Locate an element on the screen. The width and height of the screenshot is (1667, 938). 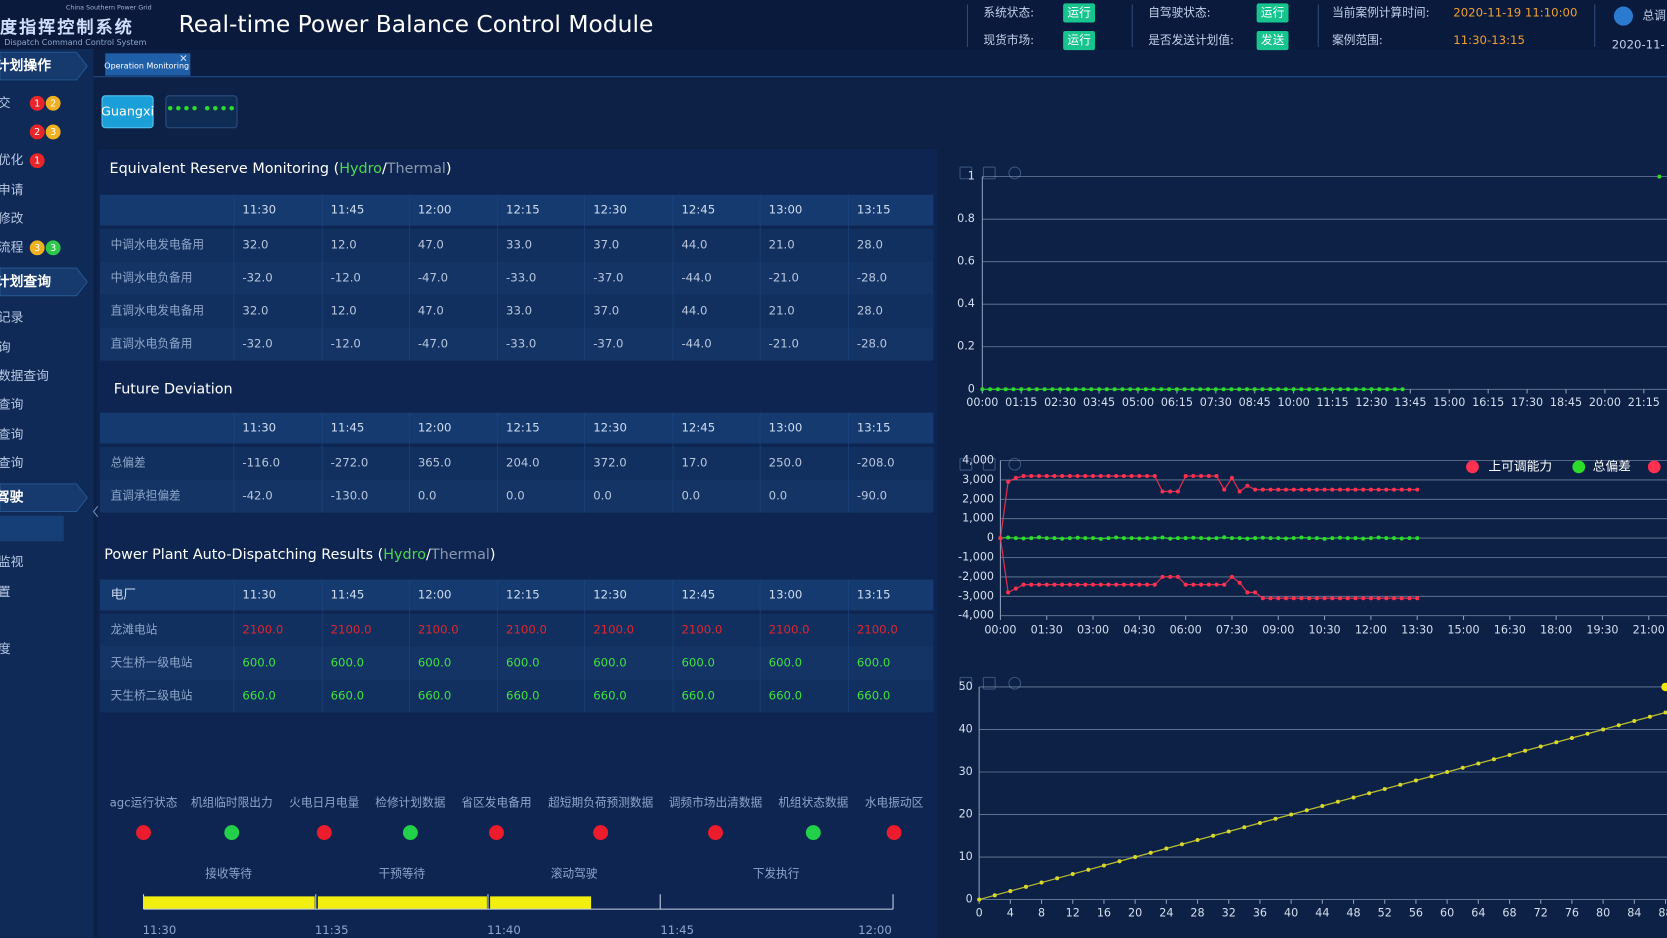
sidebar-collapse is located at coordinates (95, 511).